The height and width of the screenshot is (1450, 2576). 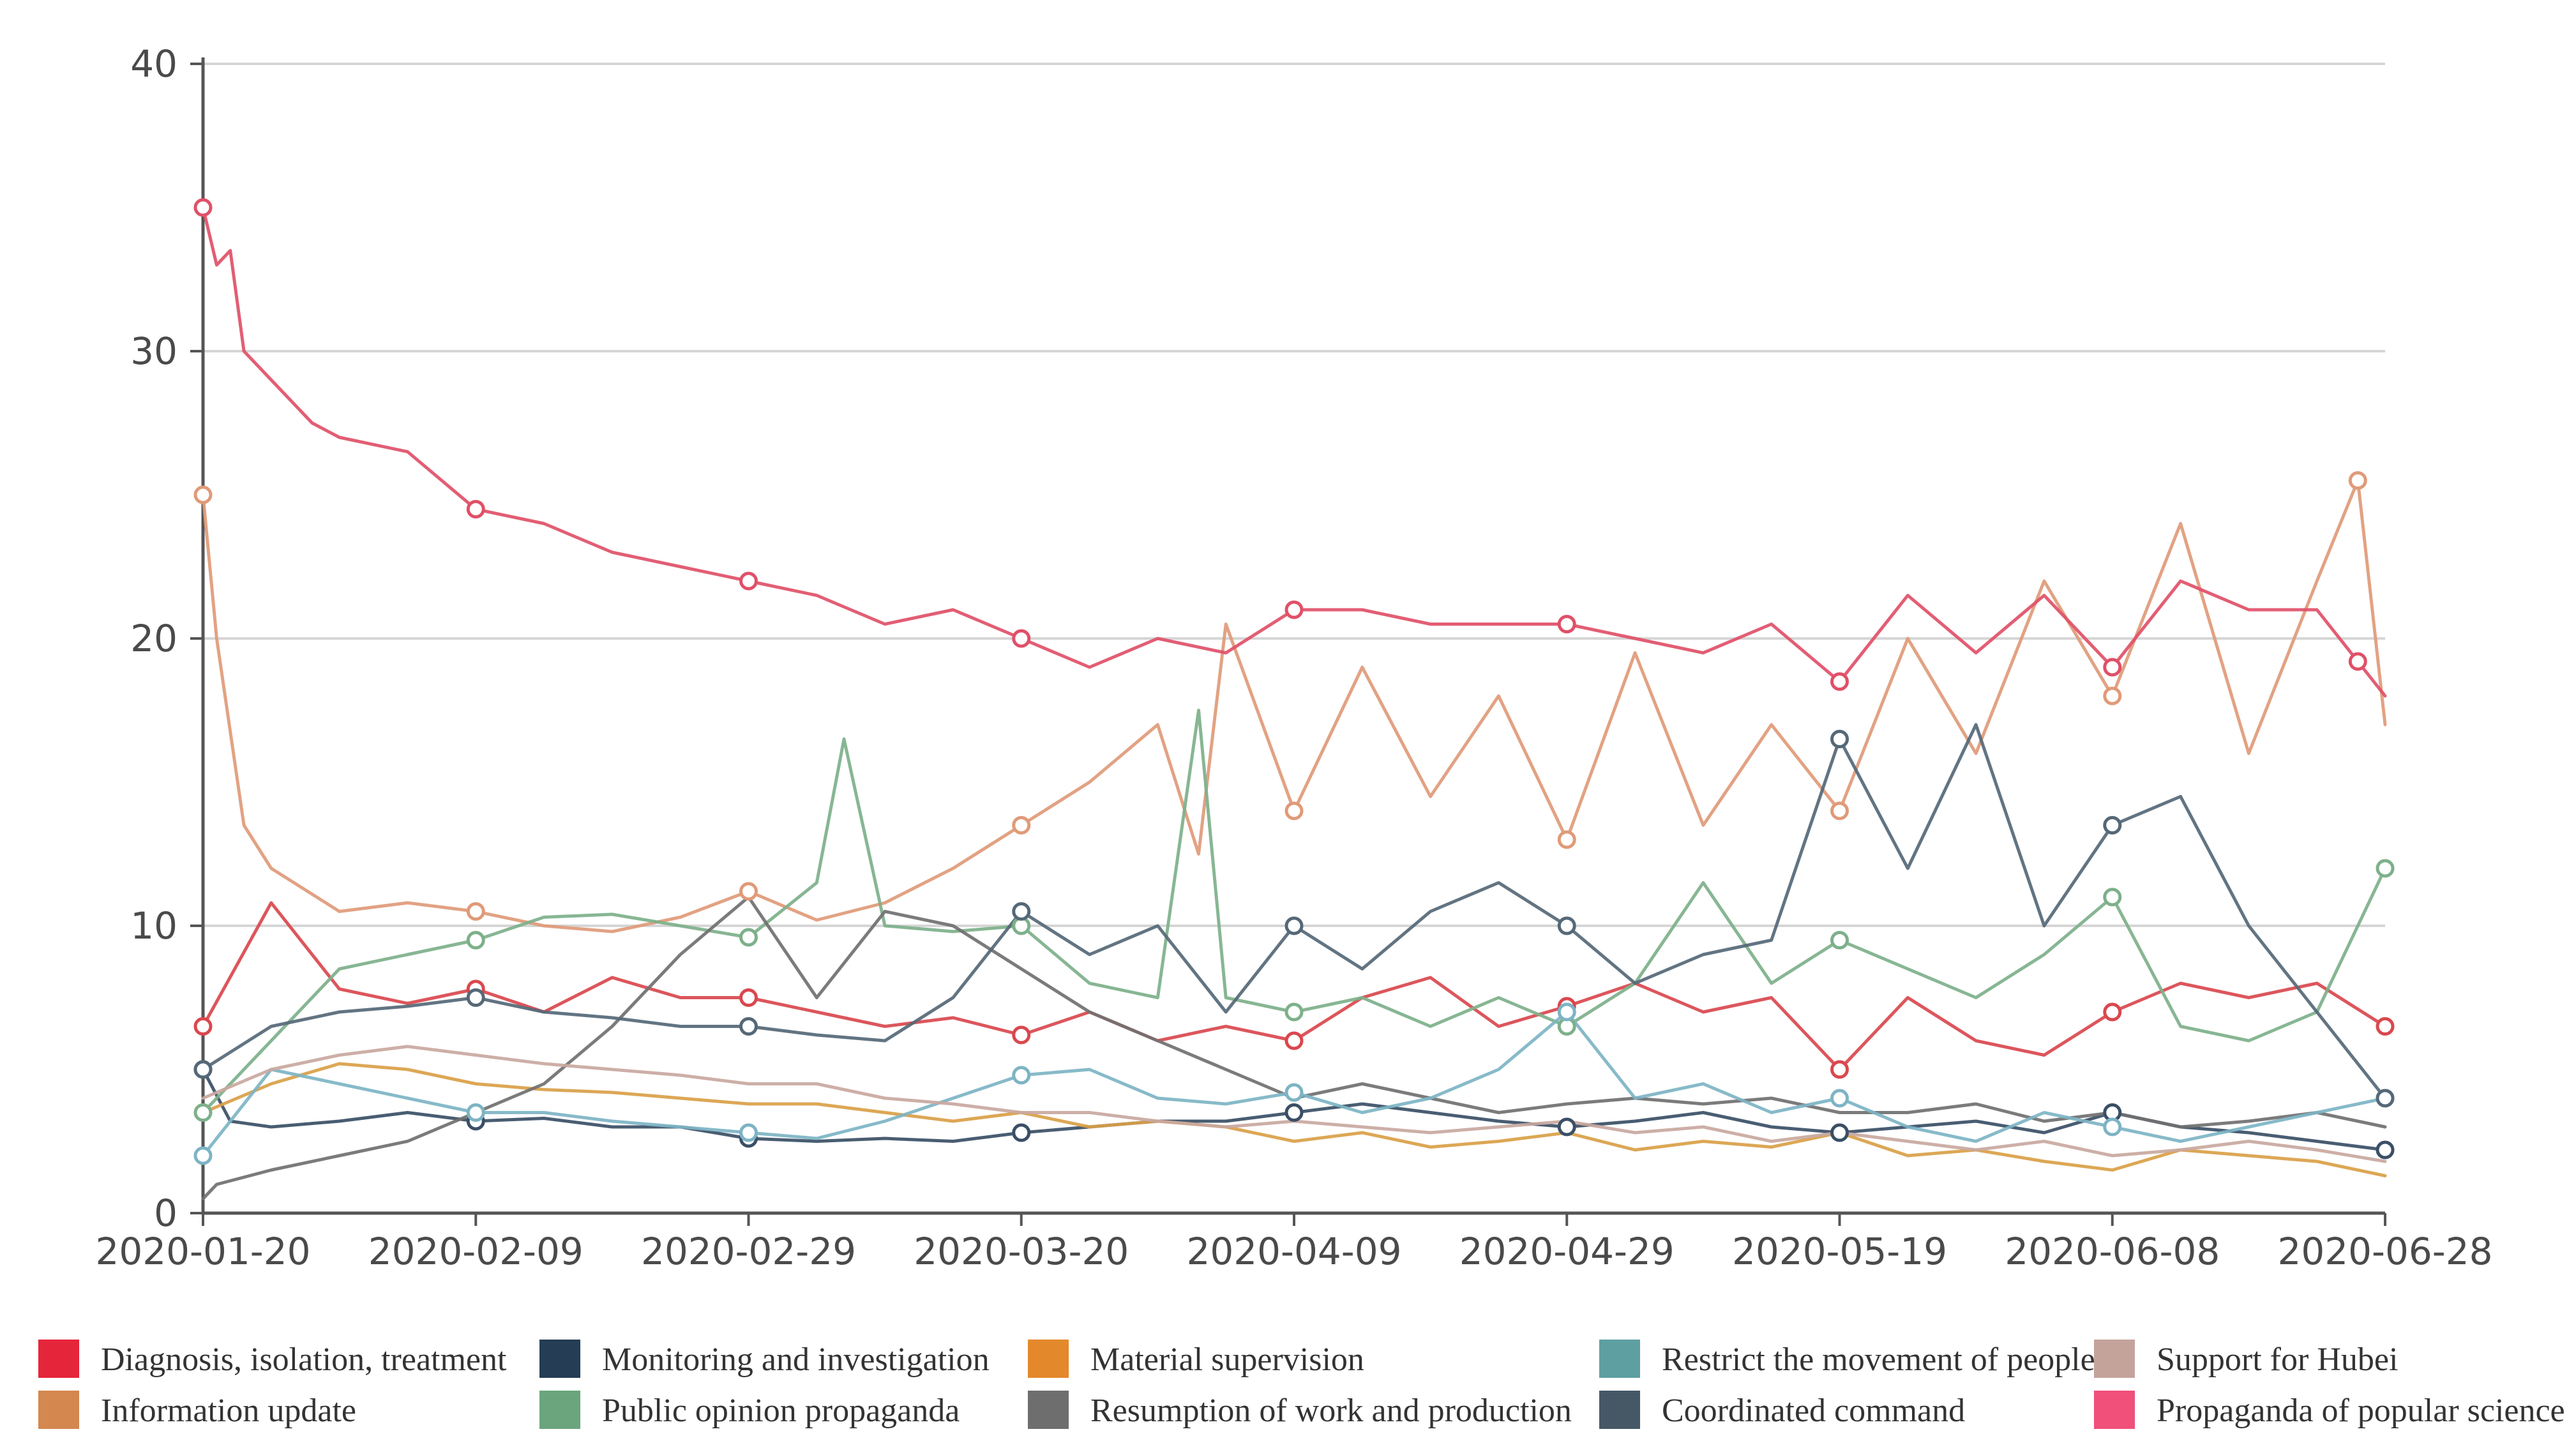 I want to click on x-tick-label: 2020-01-20, so click(x=202, y=1252).